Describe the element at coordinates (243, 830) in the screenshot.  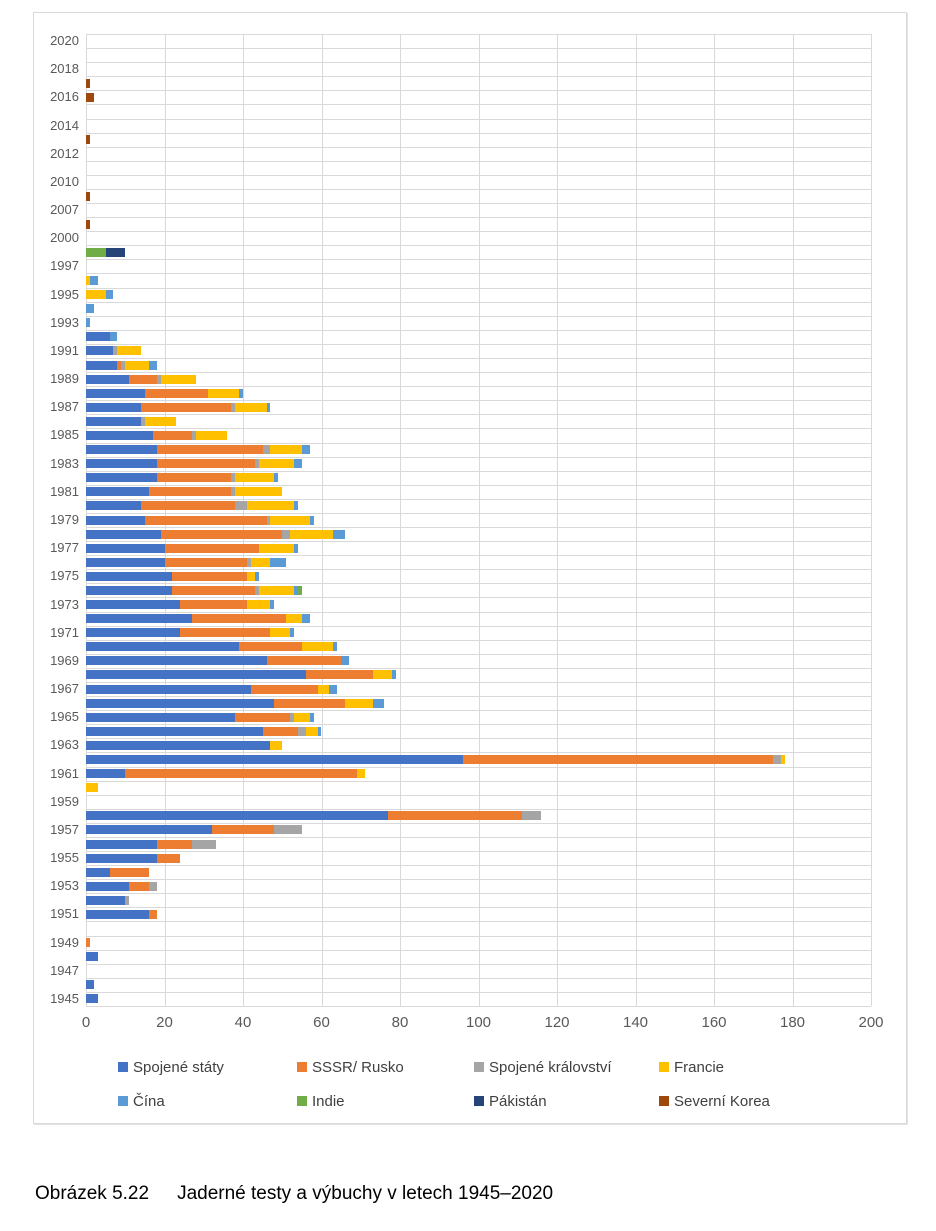
I see `bar-segment-1957` at that location.